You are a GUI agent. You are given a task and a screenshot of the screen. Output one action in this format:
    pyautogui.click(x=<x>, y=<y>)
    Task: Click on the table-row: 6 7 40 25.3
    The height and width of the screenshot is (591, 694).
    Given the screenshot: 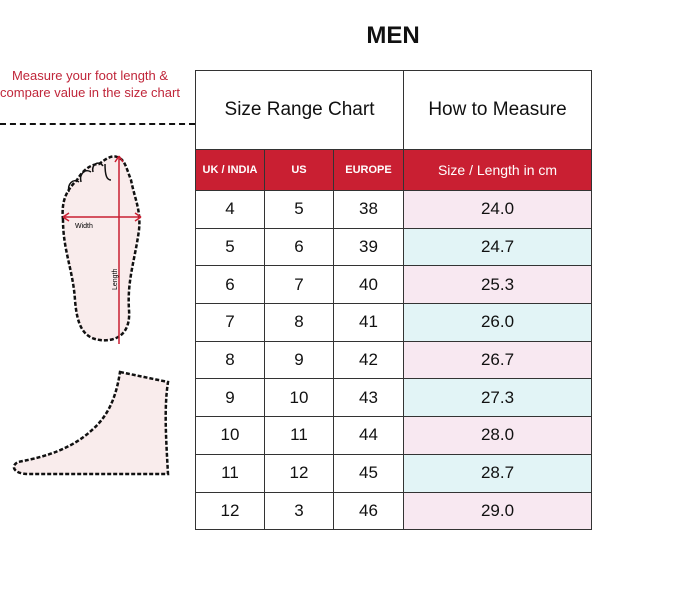 What is the action you would take?
    pyautogui.click(x=393, y=285)
    